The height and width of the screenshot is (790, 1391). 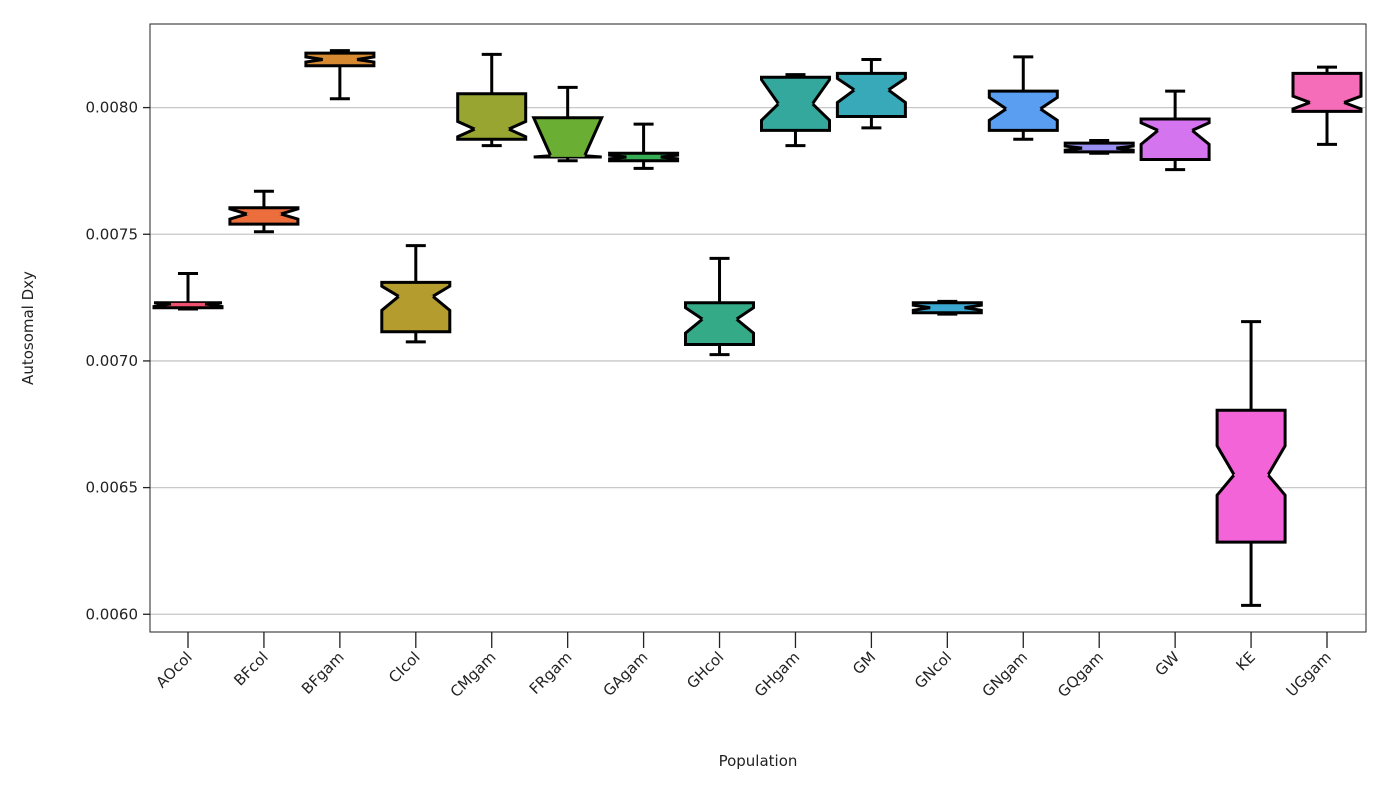 What do you see at coordinates (340, 75) in the screenshot?
I see `box-BFgam` at bounding box center [340, 75].